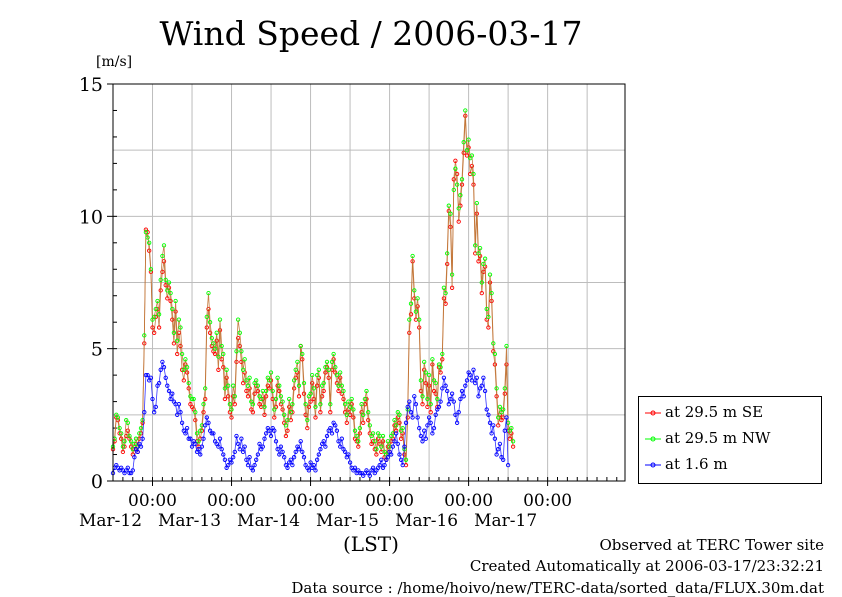 This screenshot has height=597, width=842. I want to click on legend-label-se: at 29.5 m SE, so click(714, 412).